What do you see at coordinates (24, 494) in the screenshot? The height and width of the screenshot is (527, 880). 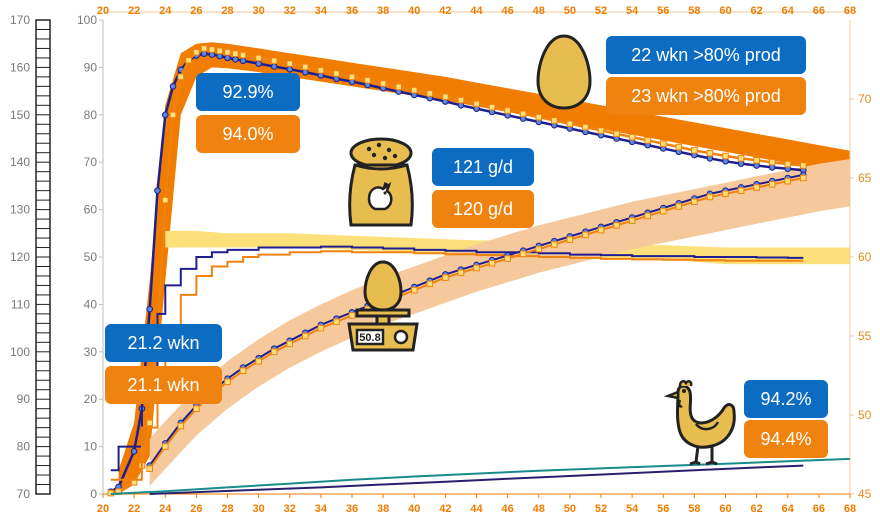 I see `outer-y-tick-label: 70` at bounding box center [24, 494].